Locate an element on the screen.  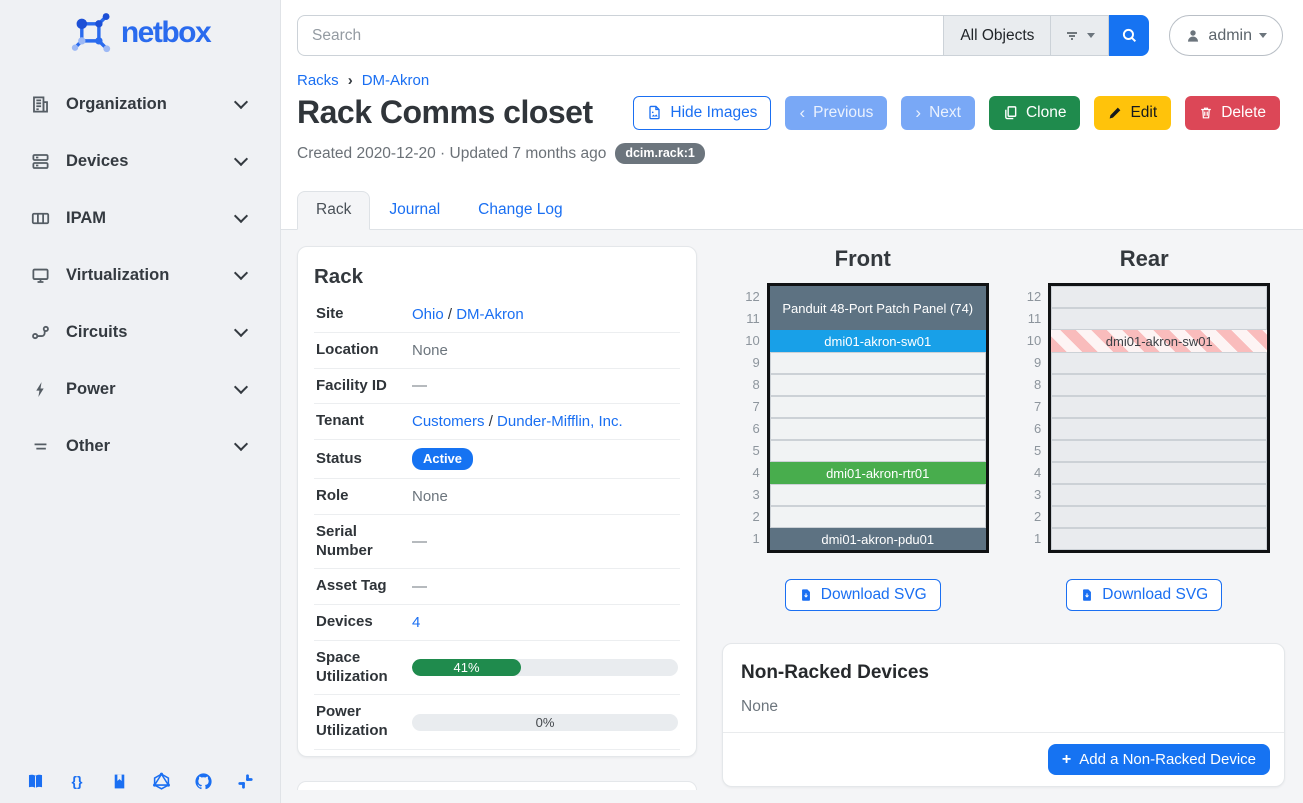
sidebar-item-label: Circuits is located at coordinates (97, 332).